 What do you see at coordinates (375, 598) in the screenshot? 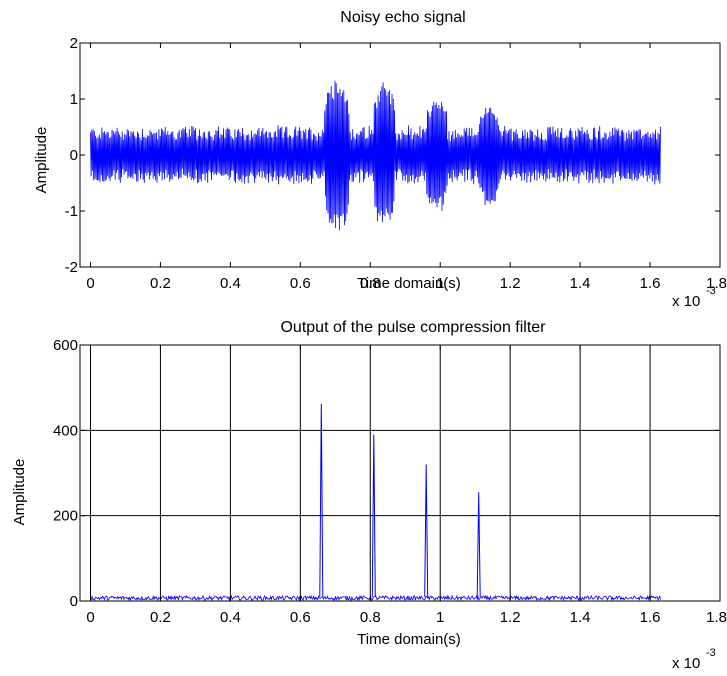
I see `noise-floor-line` at bounding box center [375, 598].